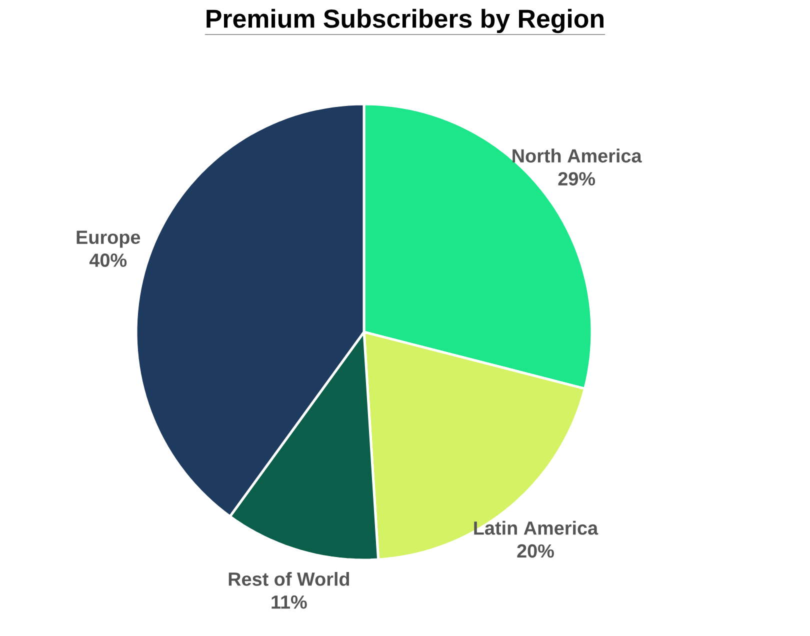  What do you see at coordinates (536, 527) in the screenshot?
I see `slice-label: Latin America` at bounding box center [536, 527].